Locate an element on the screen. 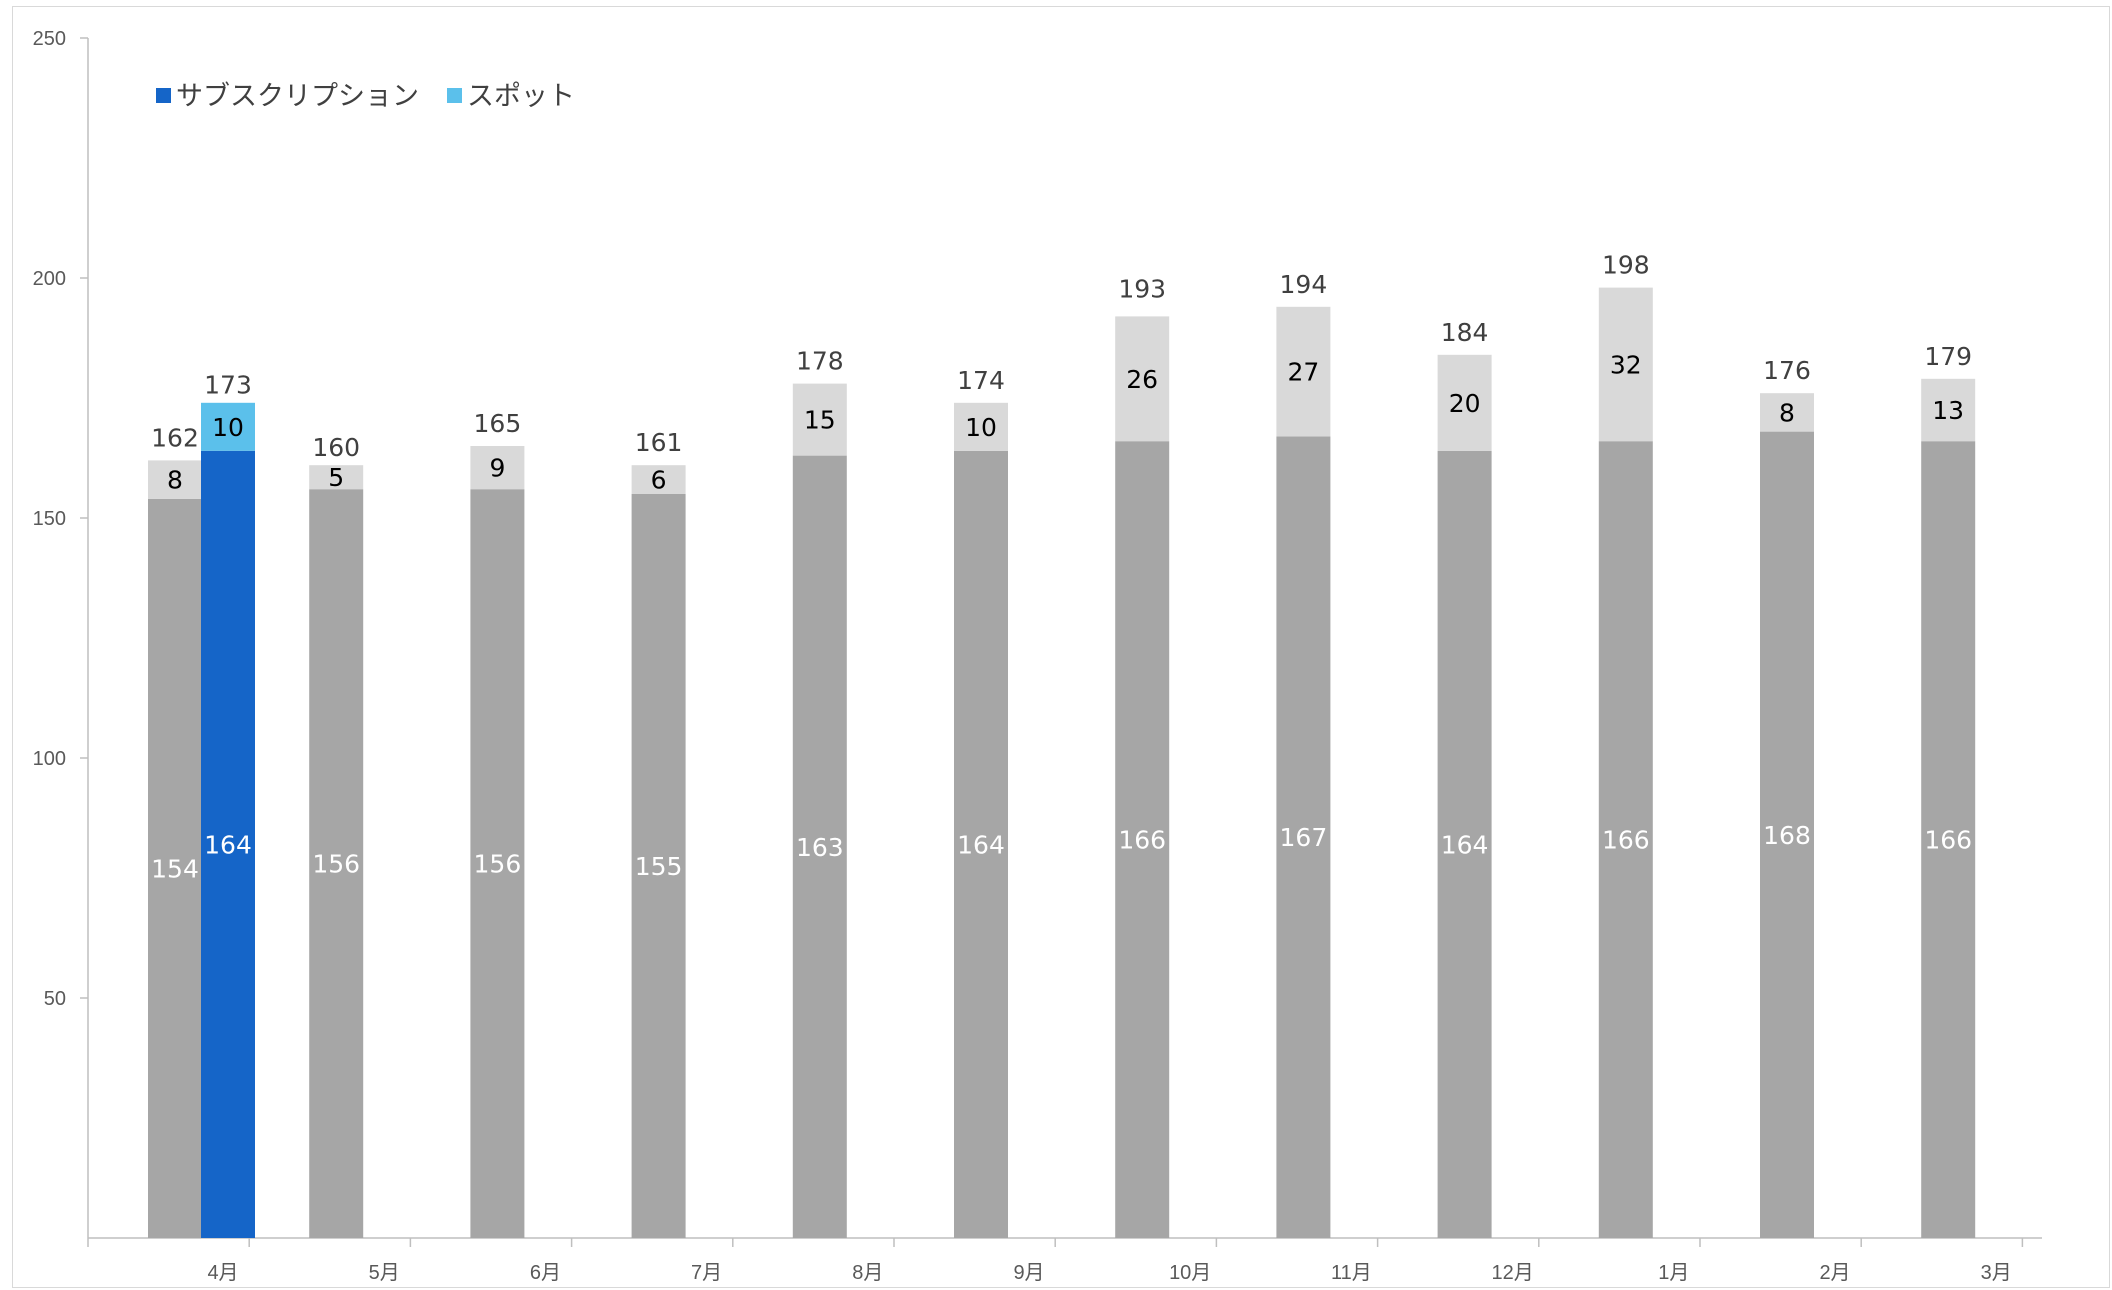 Image resolution: width=2112 pixels, height=1290 pixels. bar-value-label: 154 is located at coordinates (175, 868).